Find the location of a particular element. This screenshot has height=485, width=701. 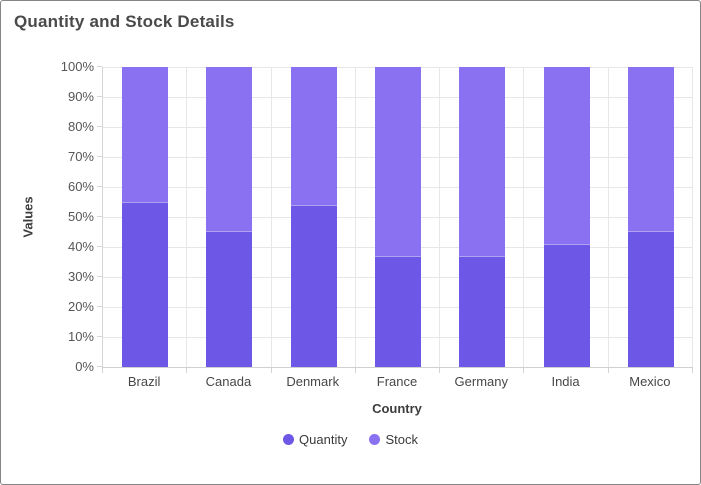

segment-quantity-denmark is located at coordinates (313, 286).